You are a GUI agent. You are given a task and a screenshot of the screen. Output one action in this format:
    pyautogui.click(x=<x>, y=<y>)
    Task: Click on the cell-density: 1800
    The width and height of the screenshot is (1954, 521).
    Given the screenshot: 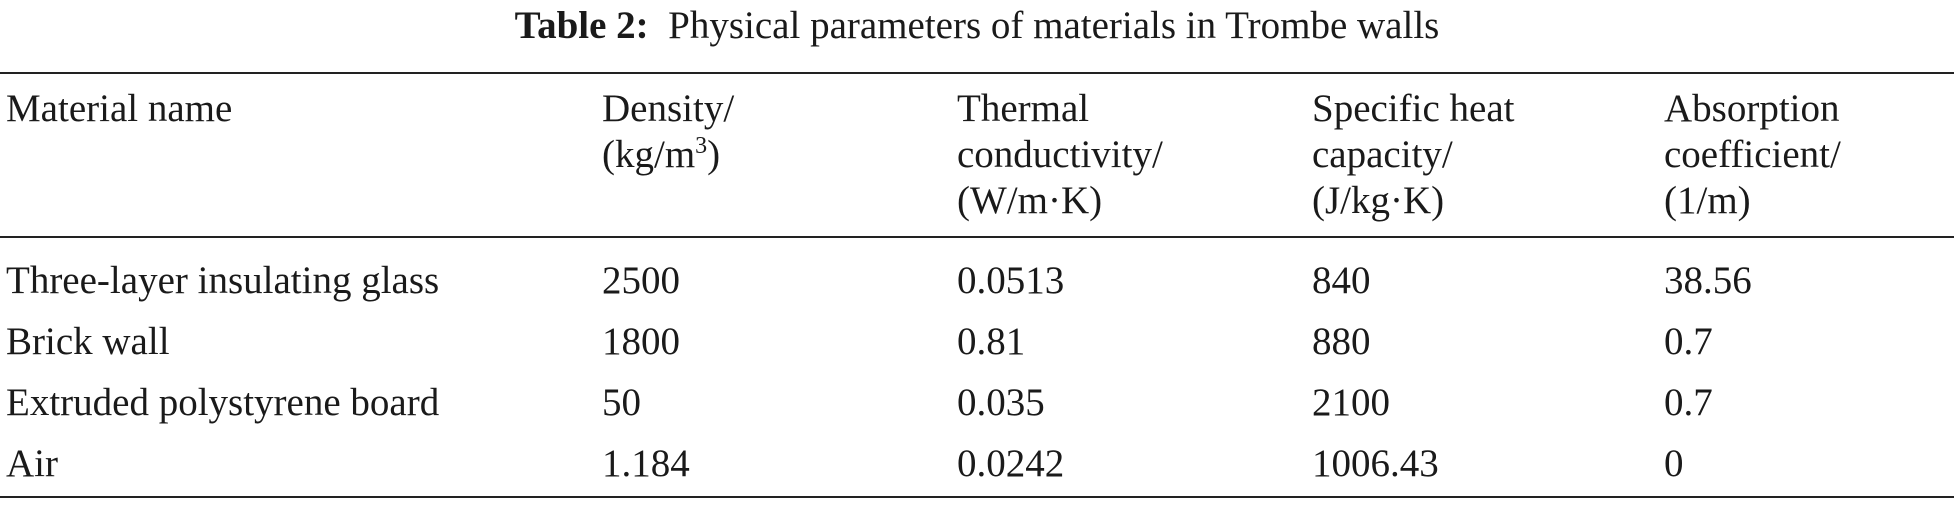 What is the action you would take?
    pyautogui.click(x=641, y=341)
    